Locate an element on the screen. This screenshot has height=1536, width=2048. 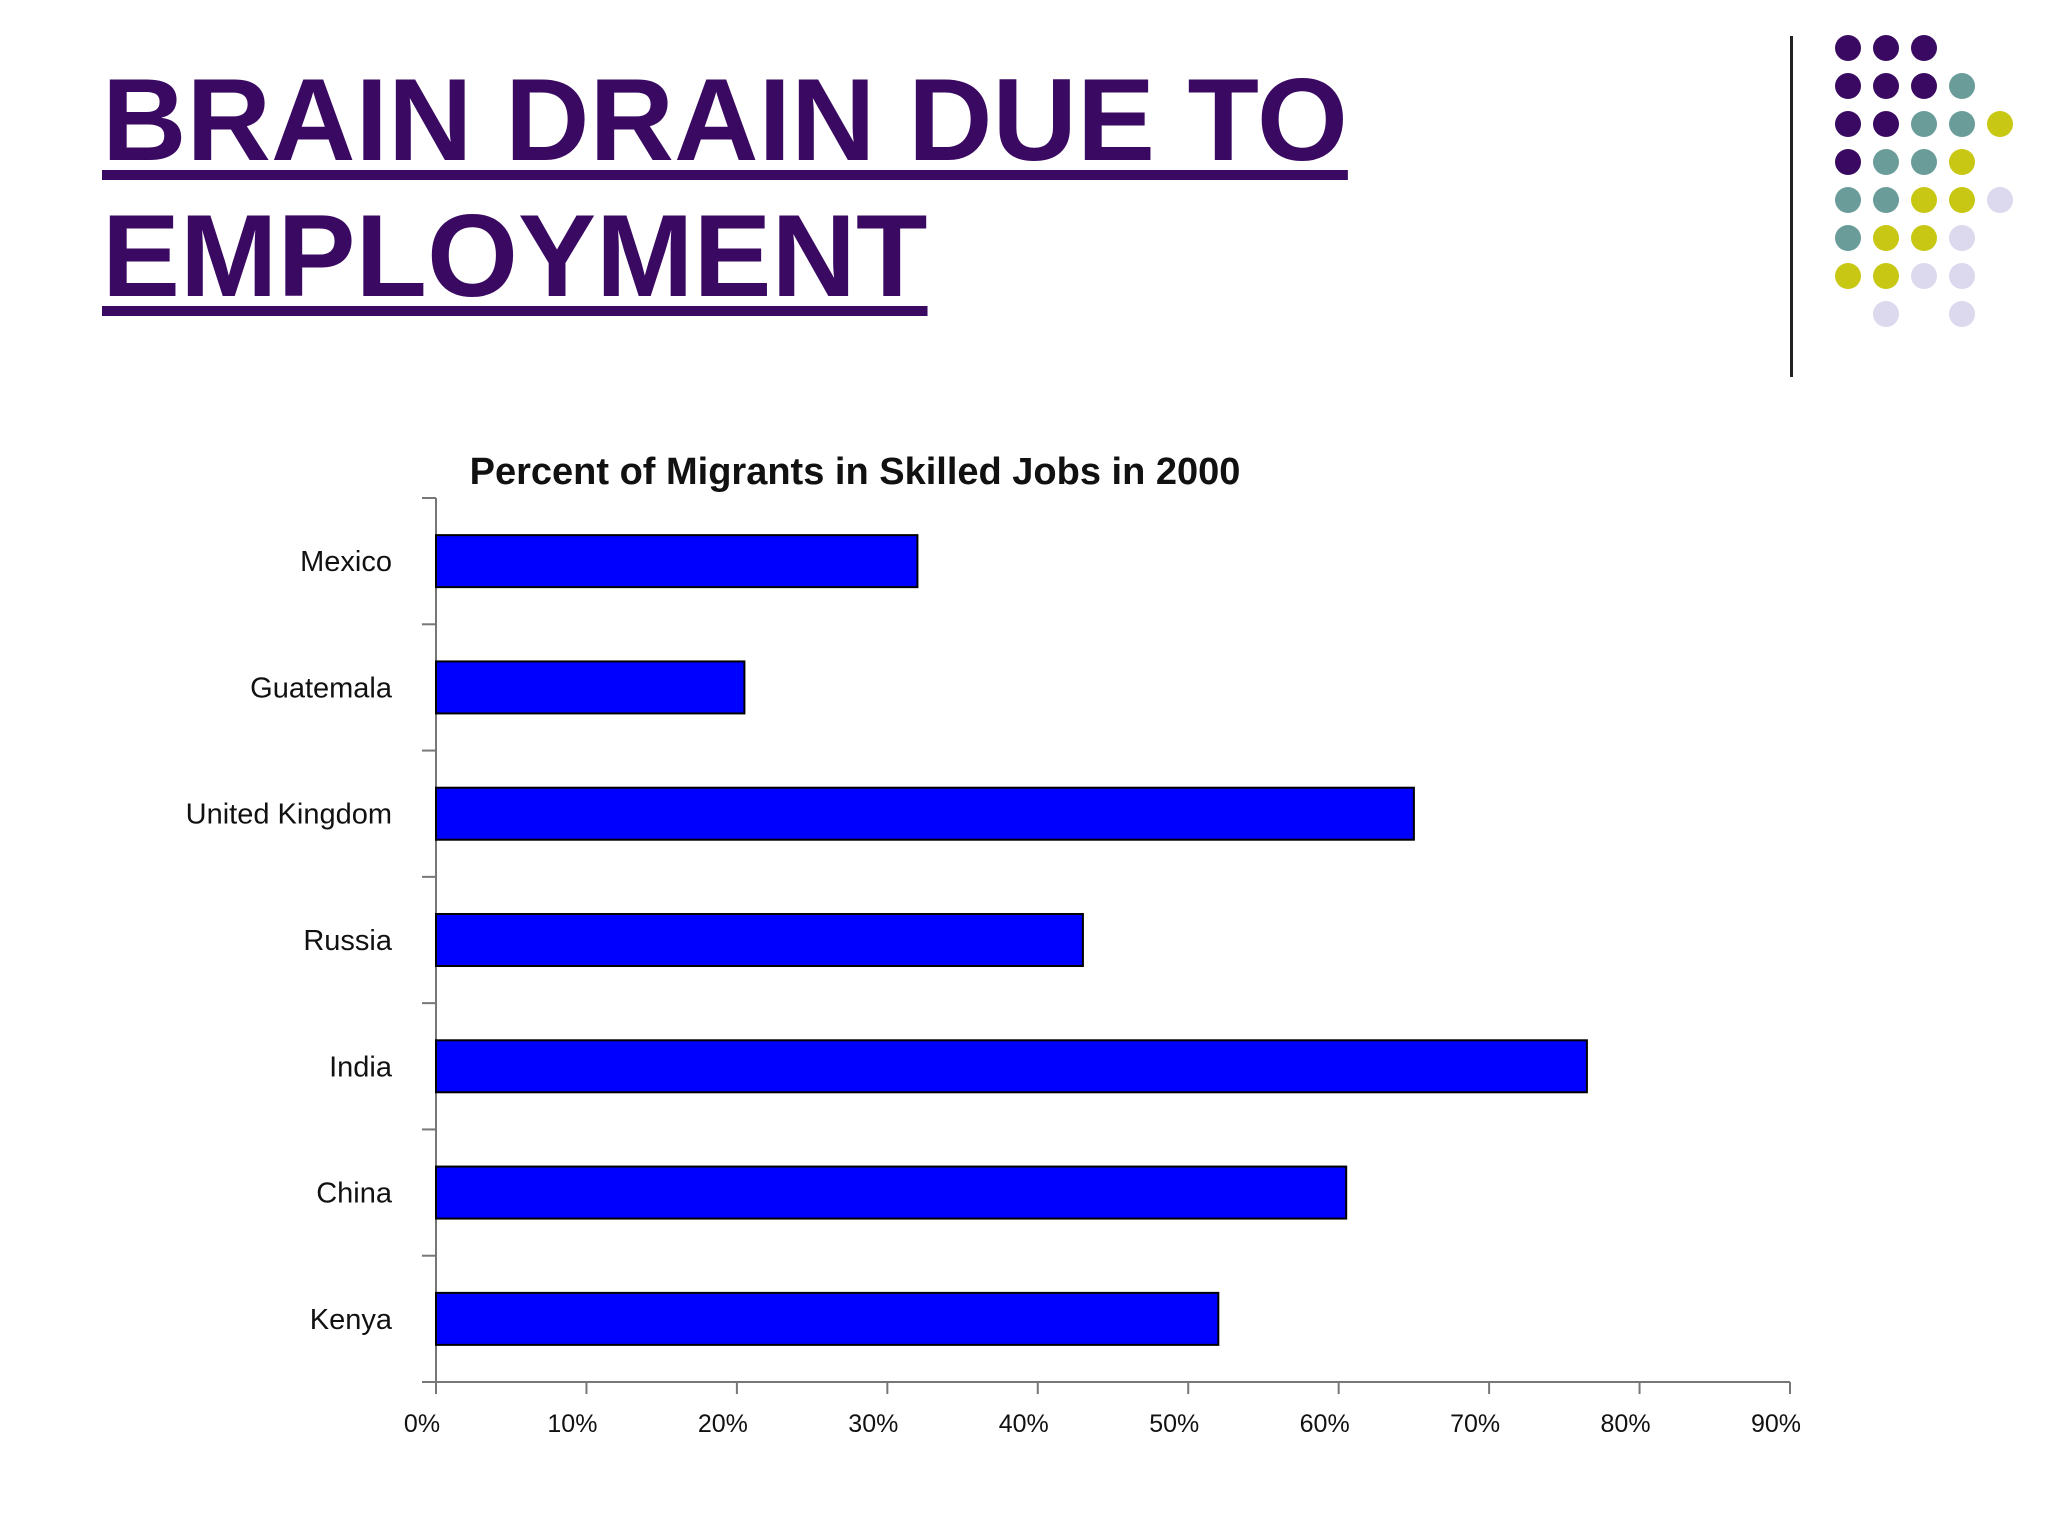
x-tick-label: 10% is located at coordinates (572, 1424).